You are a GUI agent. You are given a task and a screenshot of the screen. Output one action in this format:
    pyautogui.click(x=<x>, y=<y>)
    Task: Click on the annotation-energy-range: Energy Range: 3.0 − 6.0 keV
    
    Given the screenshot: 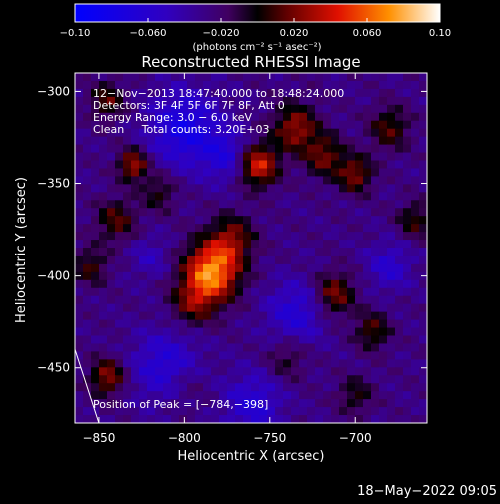 What is the action you would take?
    pyautogui.click(x=173, y=117)
    